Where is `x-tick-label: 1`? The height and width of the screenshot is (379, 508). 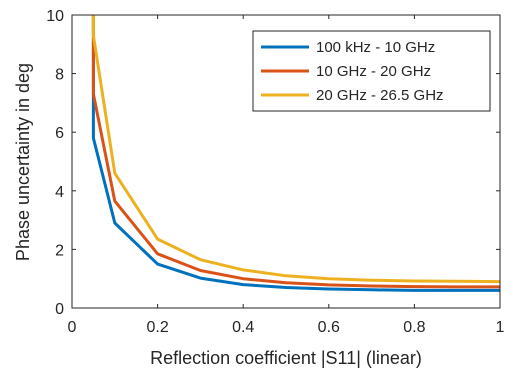 x-tick-label: 1 is located at coordinates (500, 327).